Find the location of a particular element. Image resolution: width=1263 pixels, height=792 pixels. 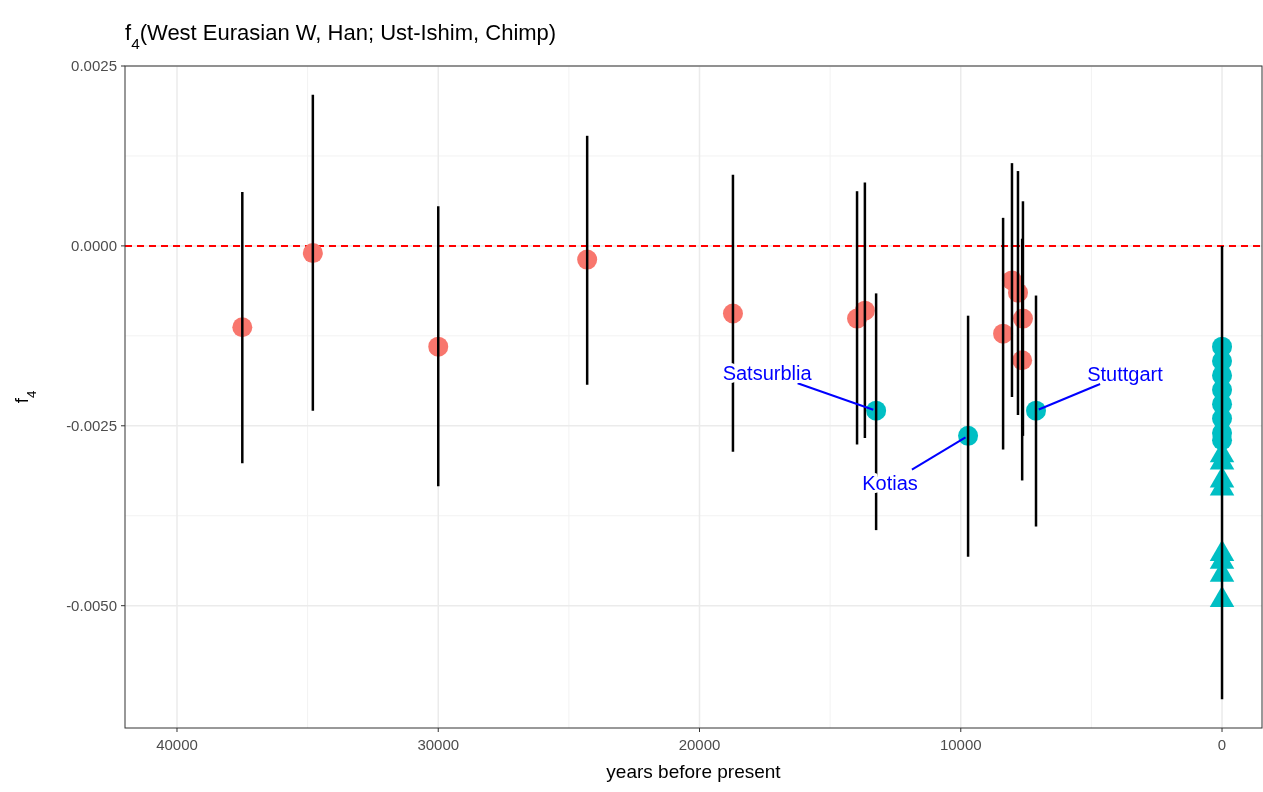

y-tick-label: 0.0000 is located at coordinates (94, 246).